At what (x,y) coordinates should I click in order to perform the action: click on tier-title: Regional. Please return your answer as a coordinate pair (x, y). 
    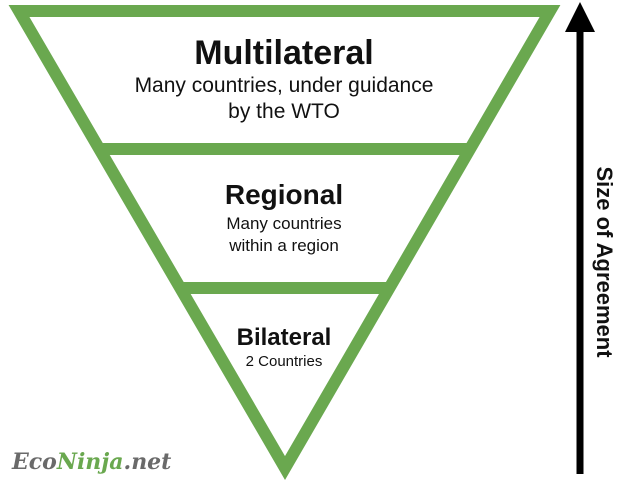
    Looking at the image, I should click on (284, 194).